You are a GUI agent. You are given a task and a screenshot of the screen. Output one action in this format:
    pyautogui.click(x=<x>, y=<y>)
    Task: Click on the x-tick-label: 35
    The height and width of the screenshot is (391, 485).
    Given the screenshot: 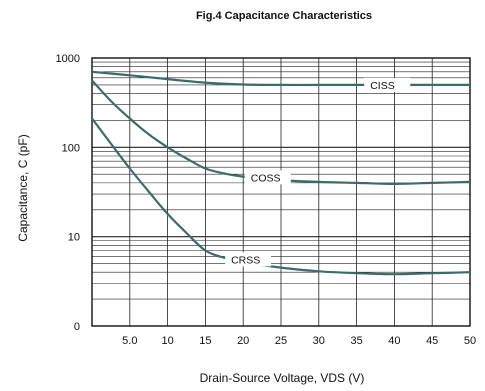 What is the action you would take?
    pyautogui.click(x=356, y=341)
    